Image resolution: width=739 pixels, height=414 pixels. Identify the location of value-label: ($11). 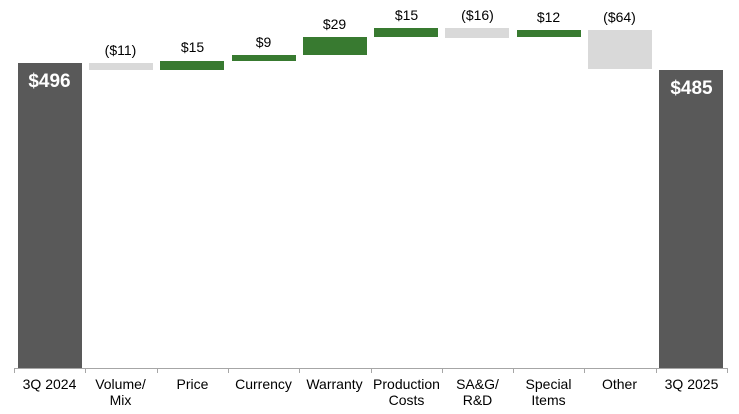
(120, 50).